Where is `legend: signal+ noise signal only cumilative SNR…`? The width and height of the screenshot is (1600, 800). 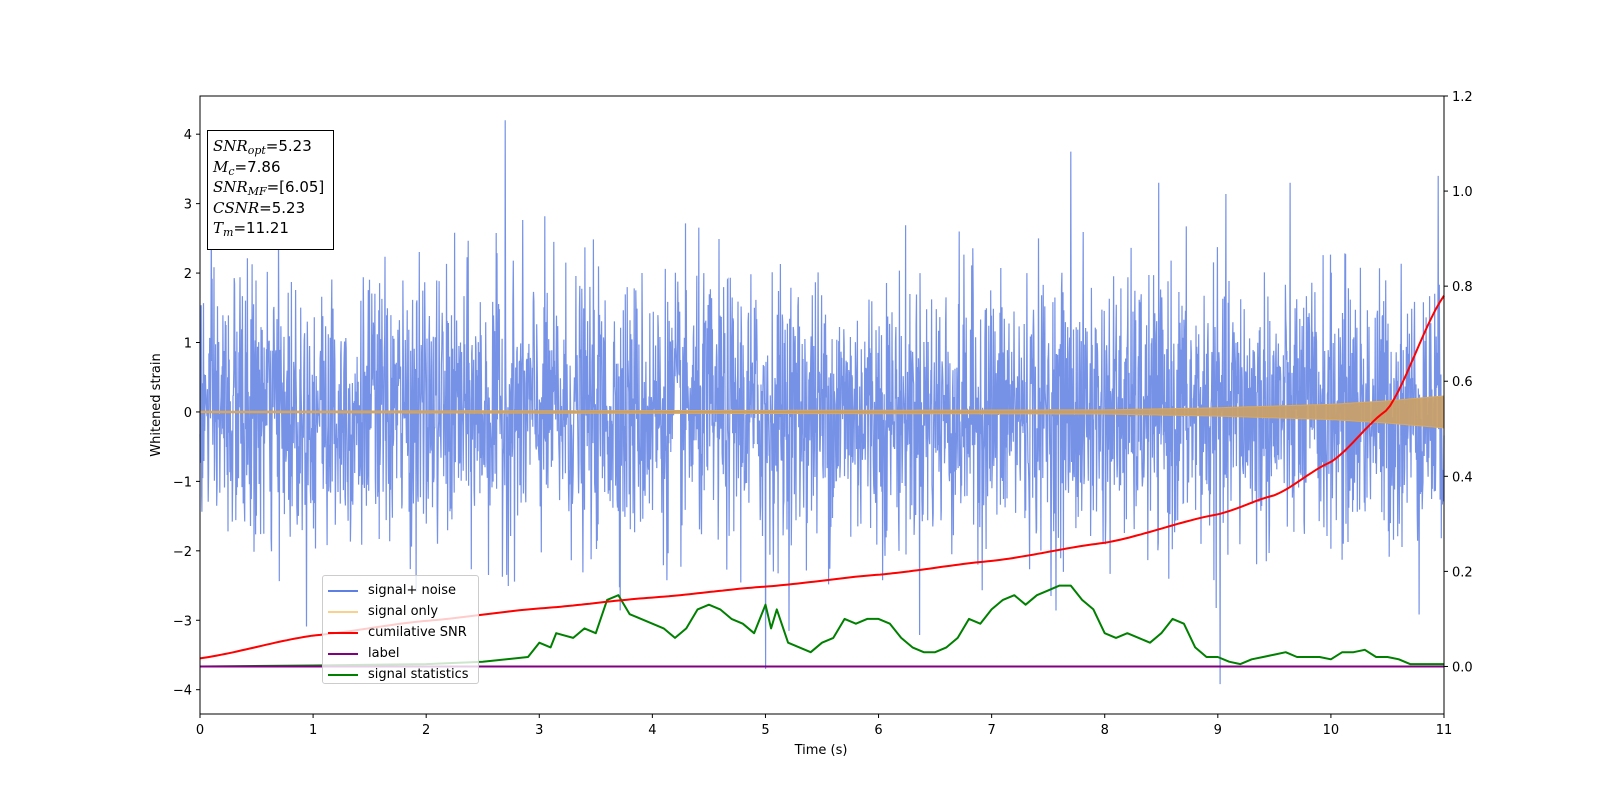
legend: signal+ noise signal only cumilative SNR… is located at coordinates (400, 629).